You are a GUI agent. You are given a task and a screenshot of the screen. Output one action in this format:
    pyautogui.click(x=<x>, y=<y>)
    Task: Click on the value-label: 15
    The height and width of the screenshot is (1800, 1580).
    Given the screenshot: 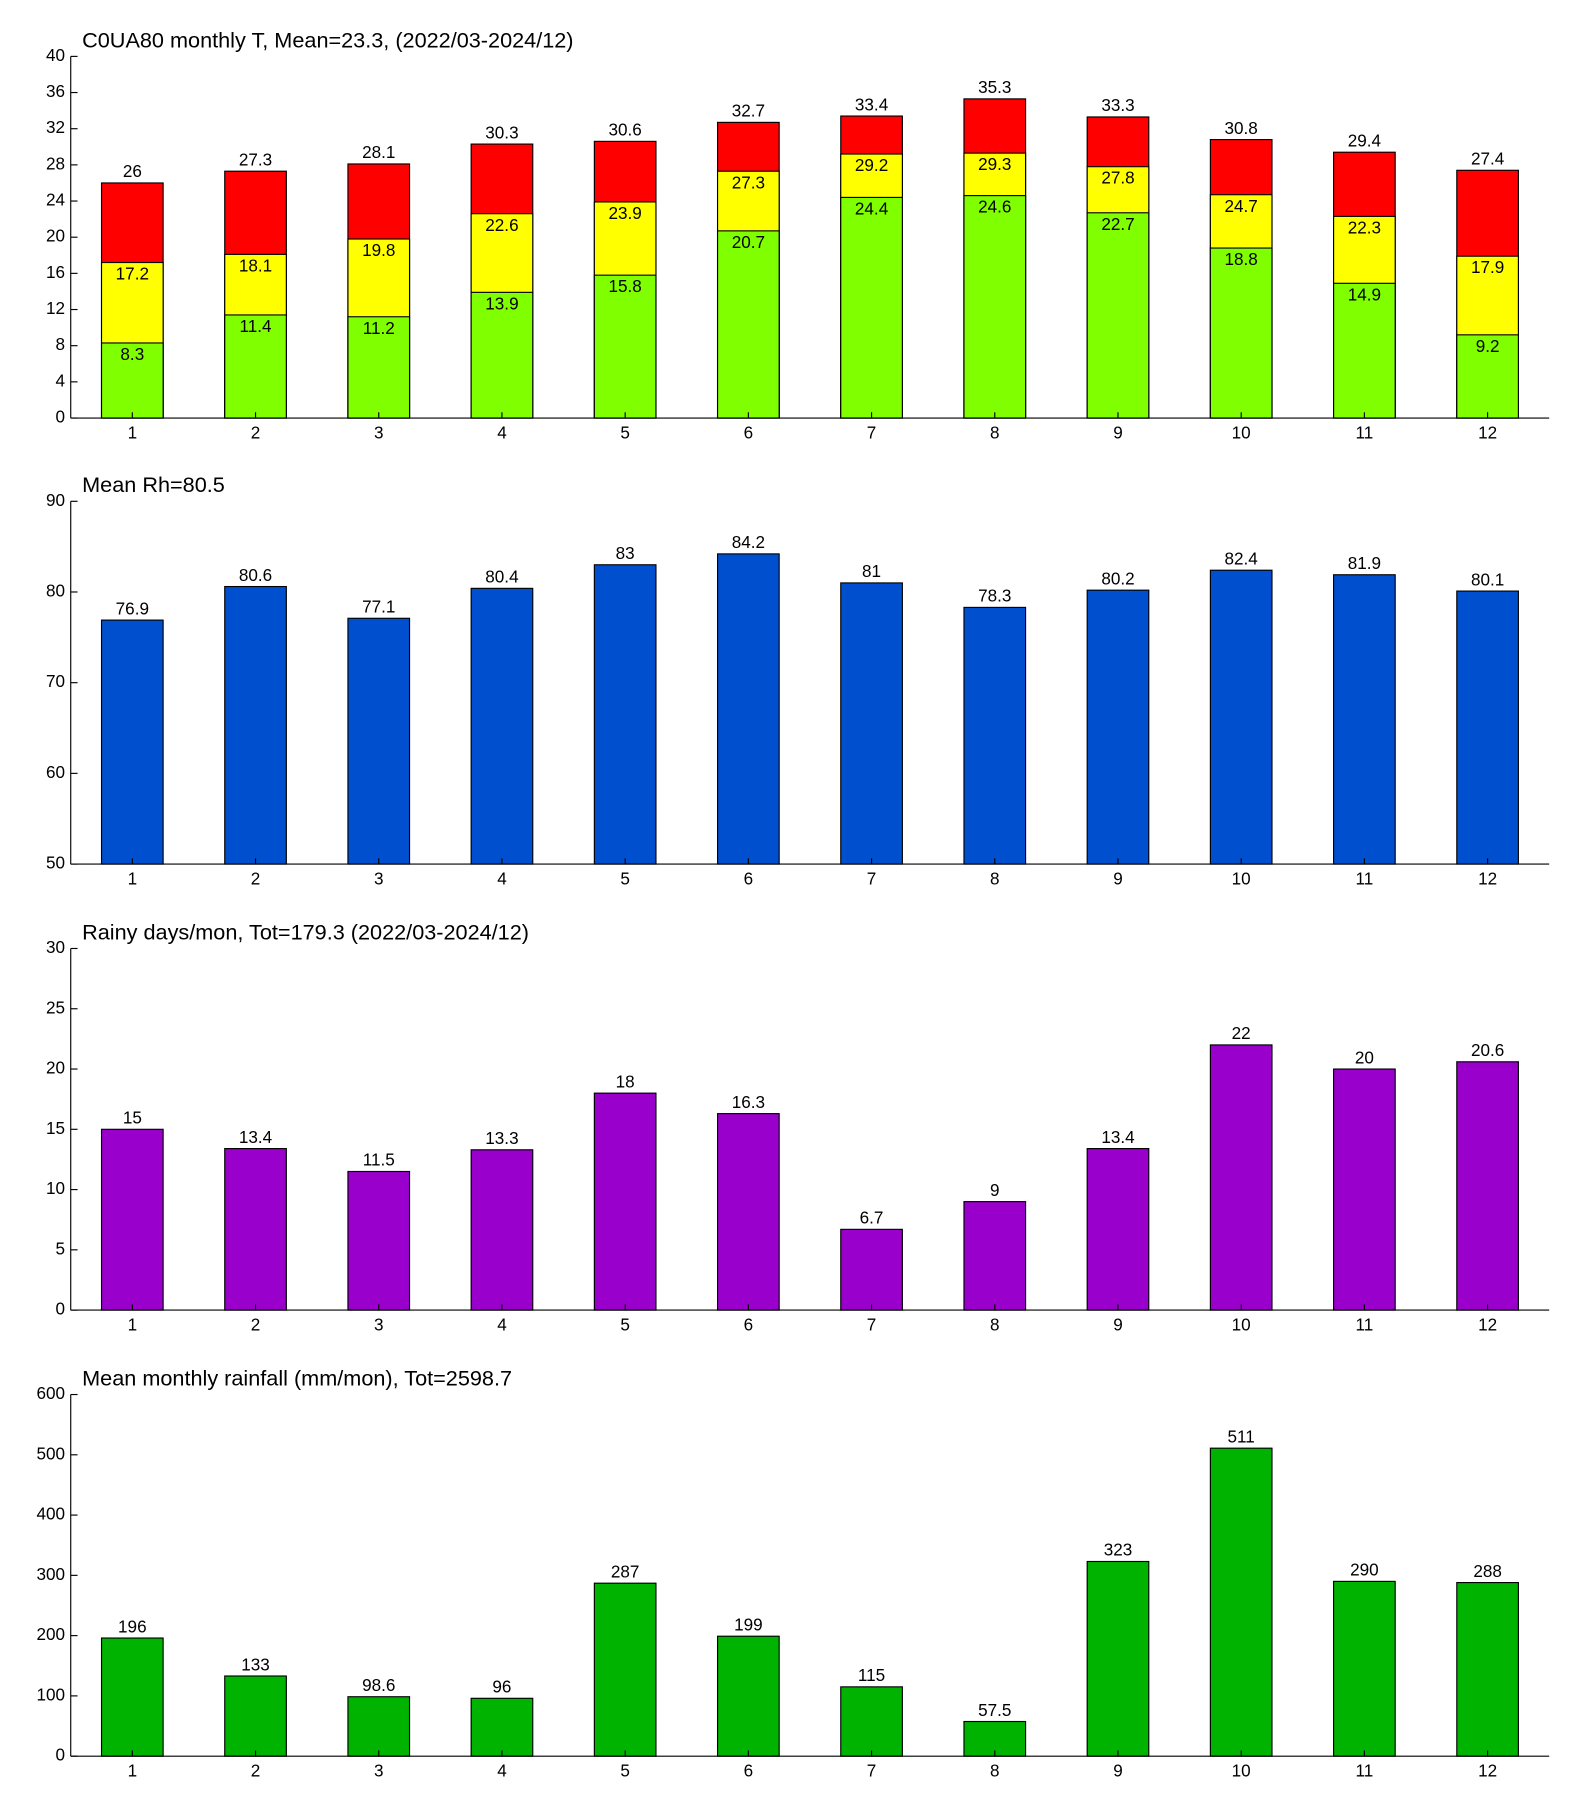 What is the action you would take?
    pyautogui.click(x=132, y=1118)
    